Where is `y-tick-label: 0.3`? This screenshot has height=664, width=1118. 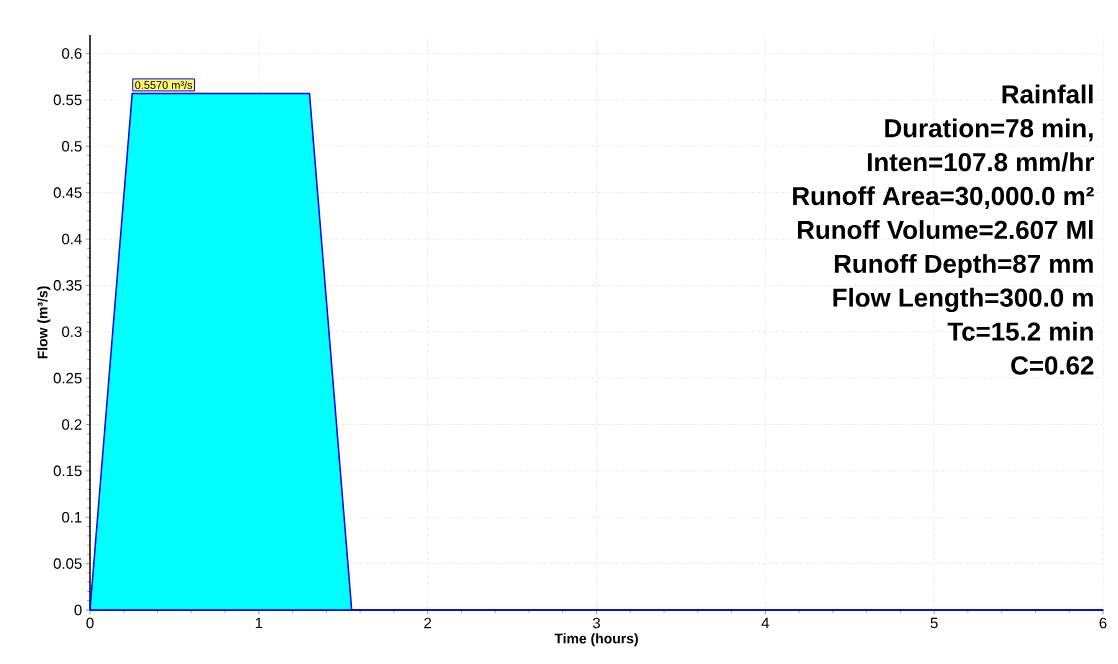
y-tick-label: 0.3 is located at coordinates (72, 332).